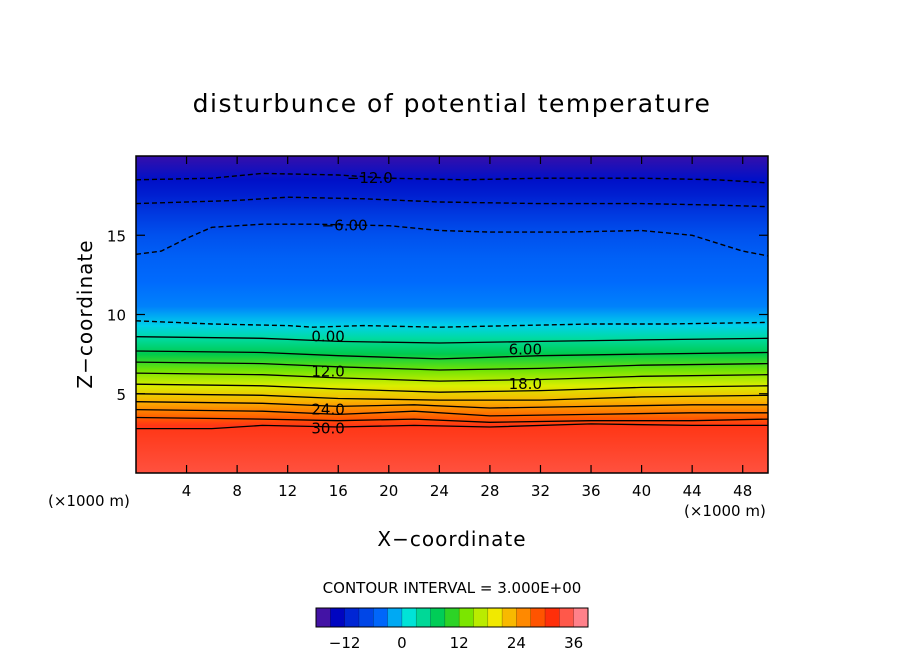  What do you see at coordinates (452, 588) in the screenshot?
I see `contour-interval-label: CONTOUR INTERVAL = 3.000E+00` at bounding box center [452, 588].